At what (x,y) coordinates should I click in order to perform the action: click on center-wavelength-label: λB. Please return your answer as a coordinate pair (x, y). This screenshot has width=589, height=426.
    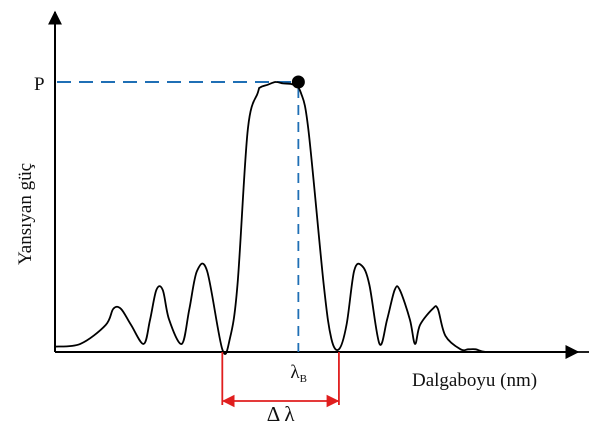
    Looking at the image, I should click on (298, 373).